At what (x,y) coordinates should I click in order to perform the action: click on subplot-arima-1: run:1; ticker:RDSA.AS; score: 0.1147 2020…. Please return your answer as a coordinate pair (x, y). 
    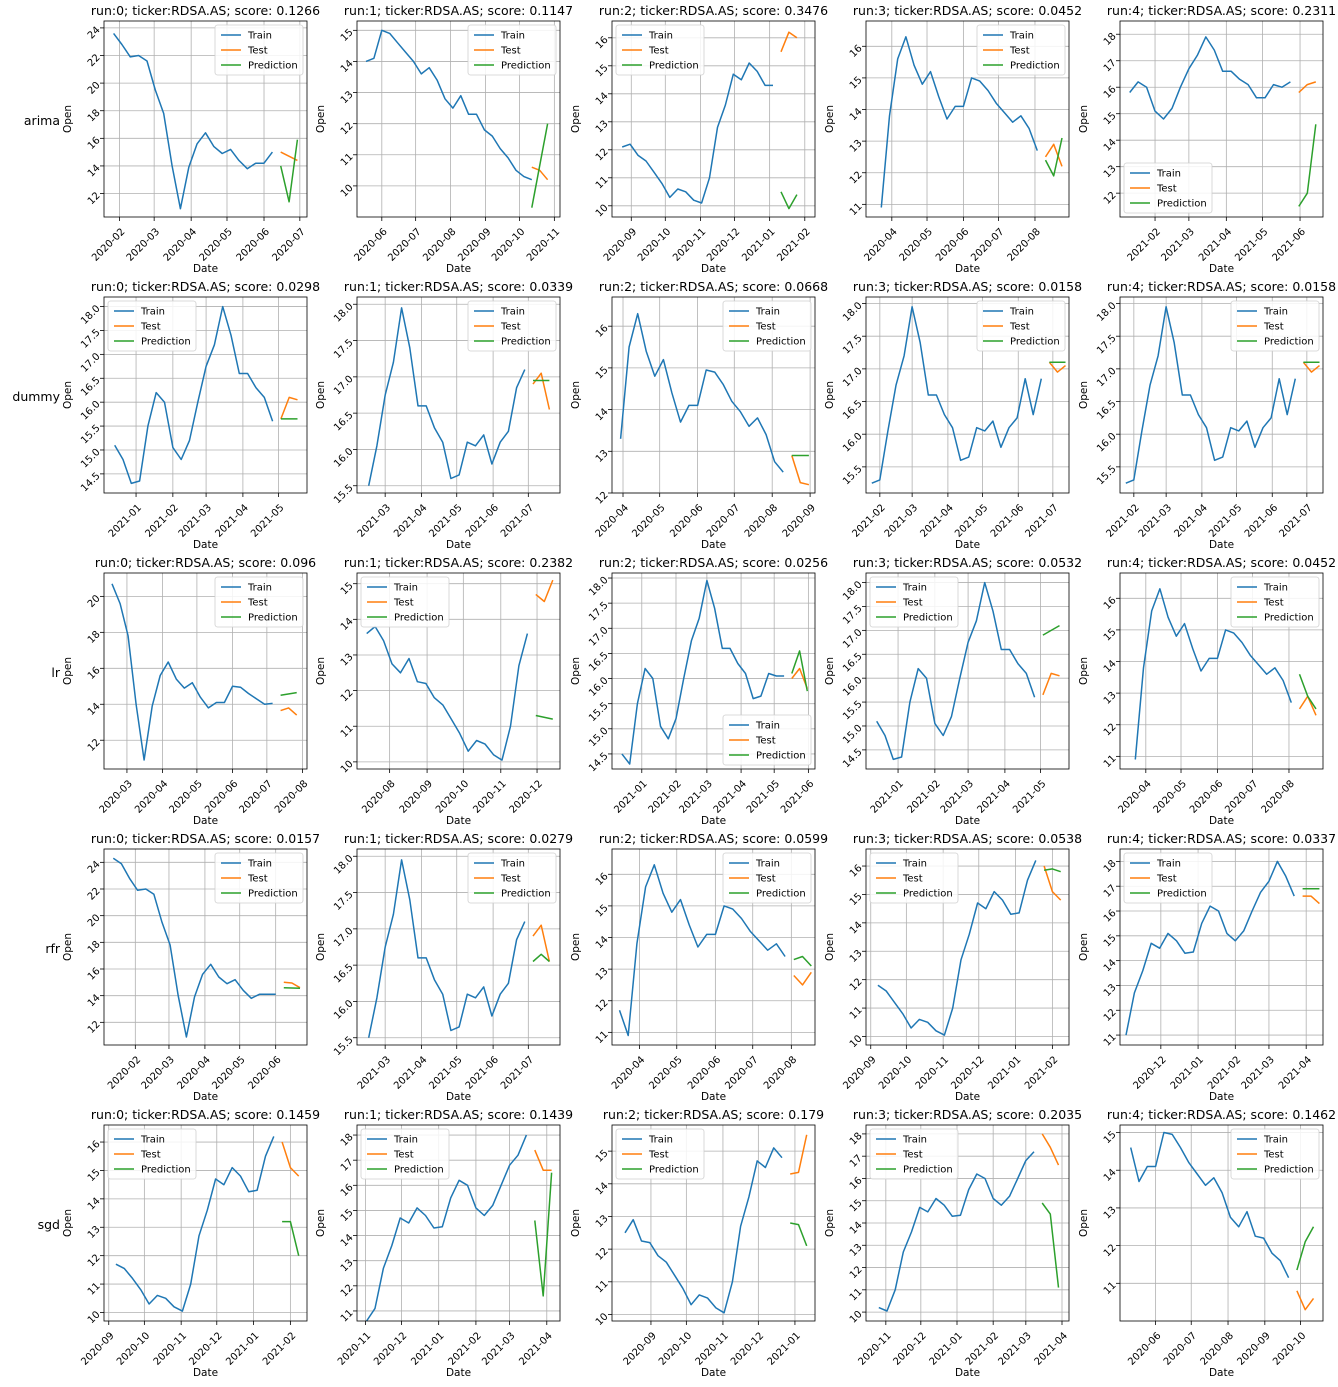
    Looking at the image, I should click on (444, 139).